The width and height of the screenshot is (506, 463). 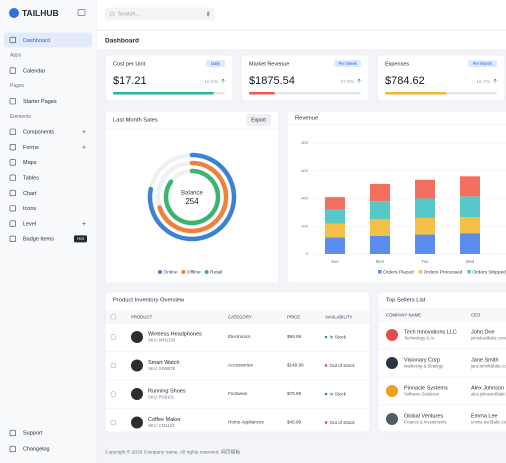 I want to click on nav-item: Components, so click(x=38, y=133).